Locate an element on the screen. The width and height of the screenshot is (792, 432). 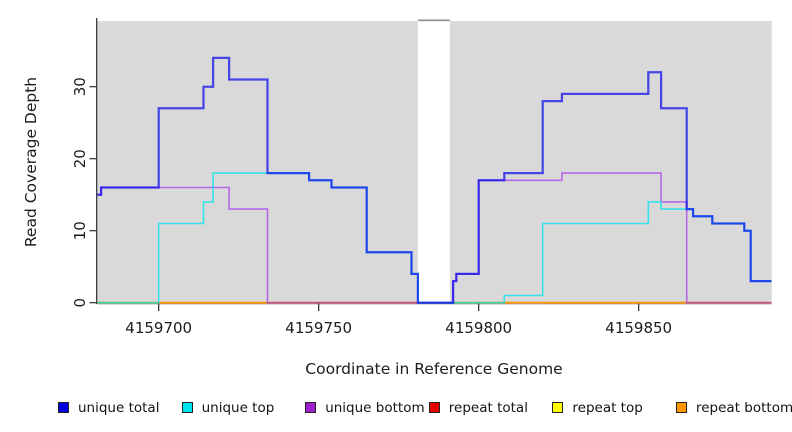
legend-swatch-repeat-total is located at coordinates (434, 407).